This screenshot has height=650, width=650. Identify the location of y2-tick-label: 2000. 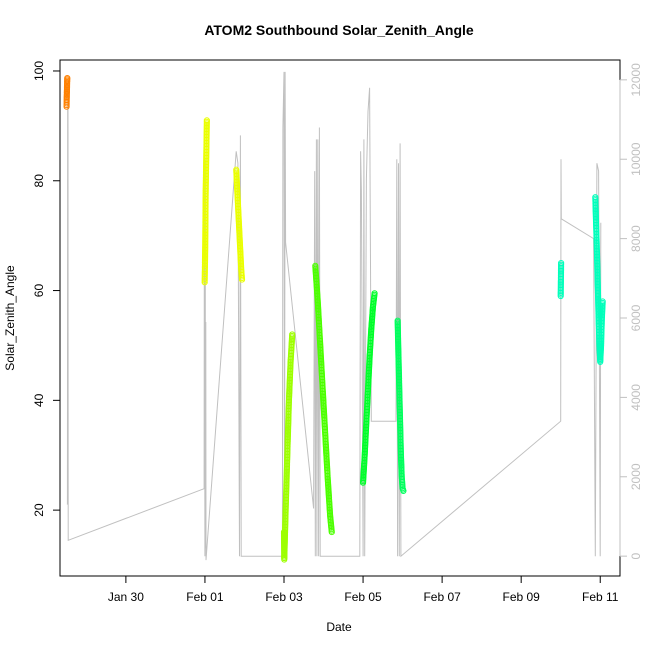
(636, 476).